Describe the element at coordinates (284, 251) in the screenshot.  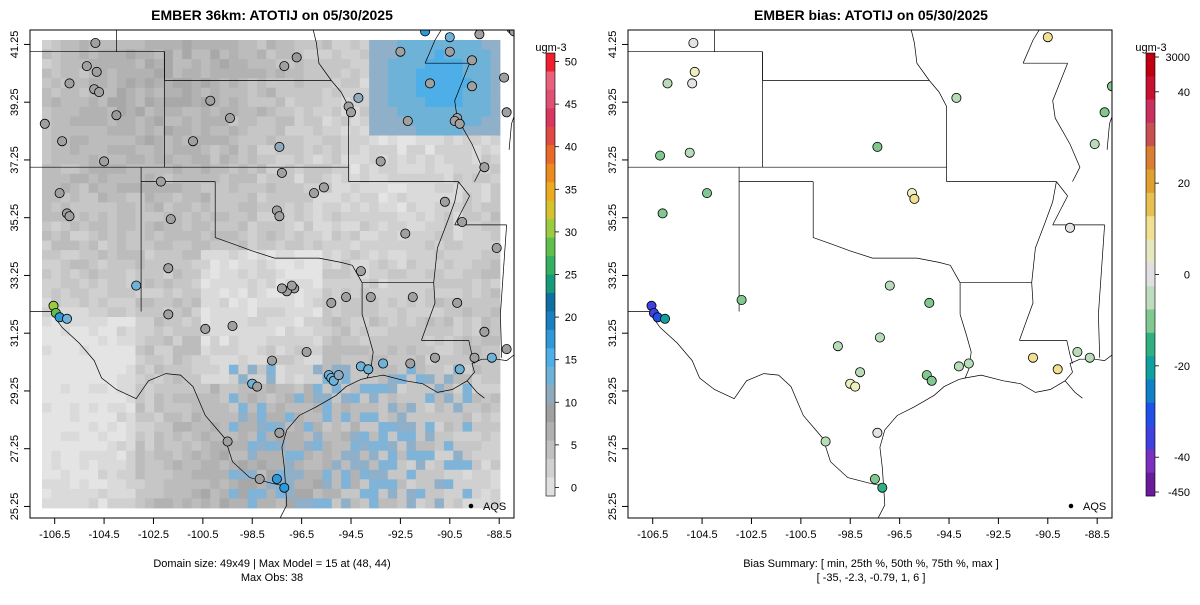
I see `state-boundary` at that location.